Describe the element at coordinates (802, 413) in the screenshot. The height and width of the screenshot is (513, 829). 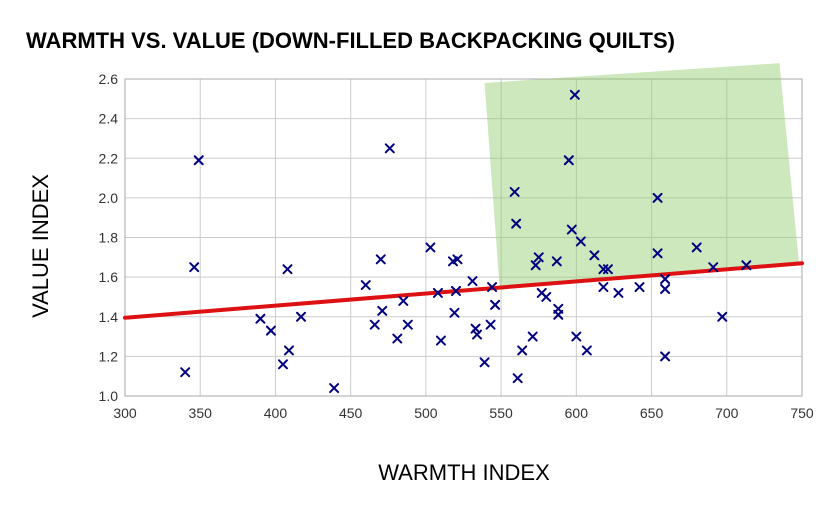
I see `x-tick-label-9: 750` at that location.